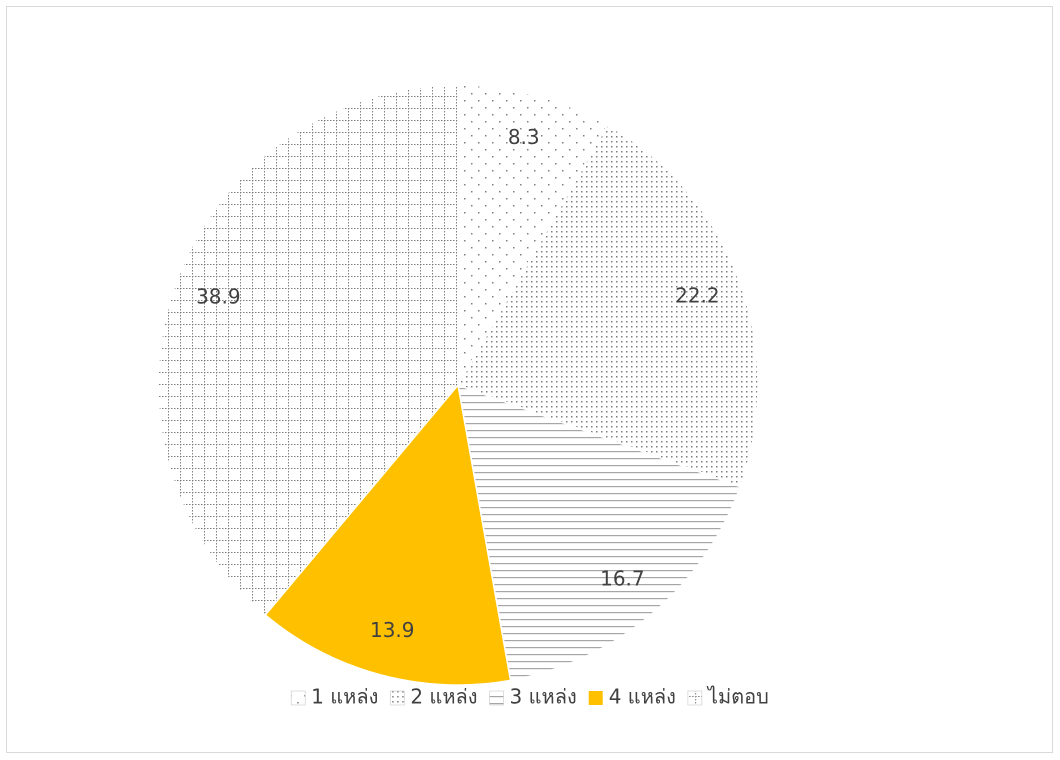  What do you see at coordinates (524, 137) in the screenshot?
I see `data-label: 8.3` at bounding box center [524, 137].